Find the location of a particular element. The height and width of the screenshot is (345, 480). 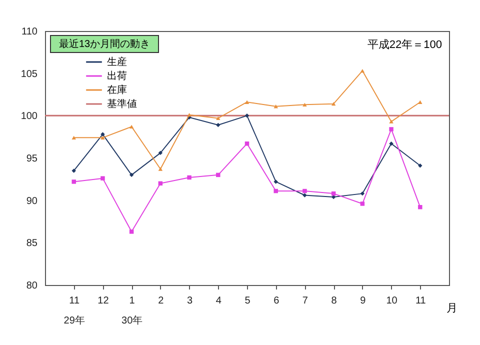

x-tick-label: 3 is located at coordinates (190, 301).